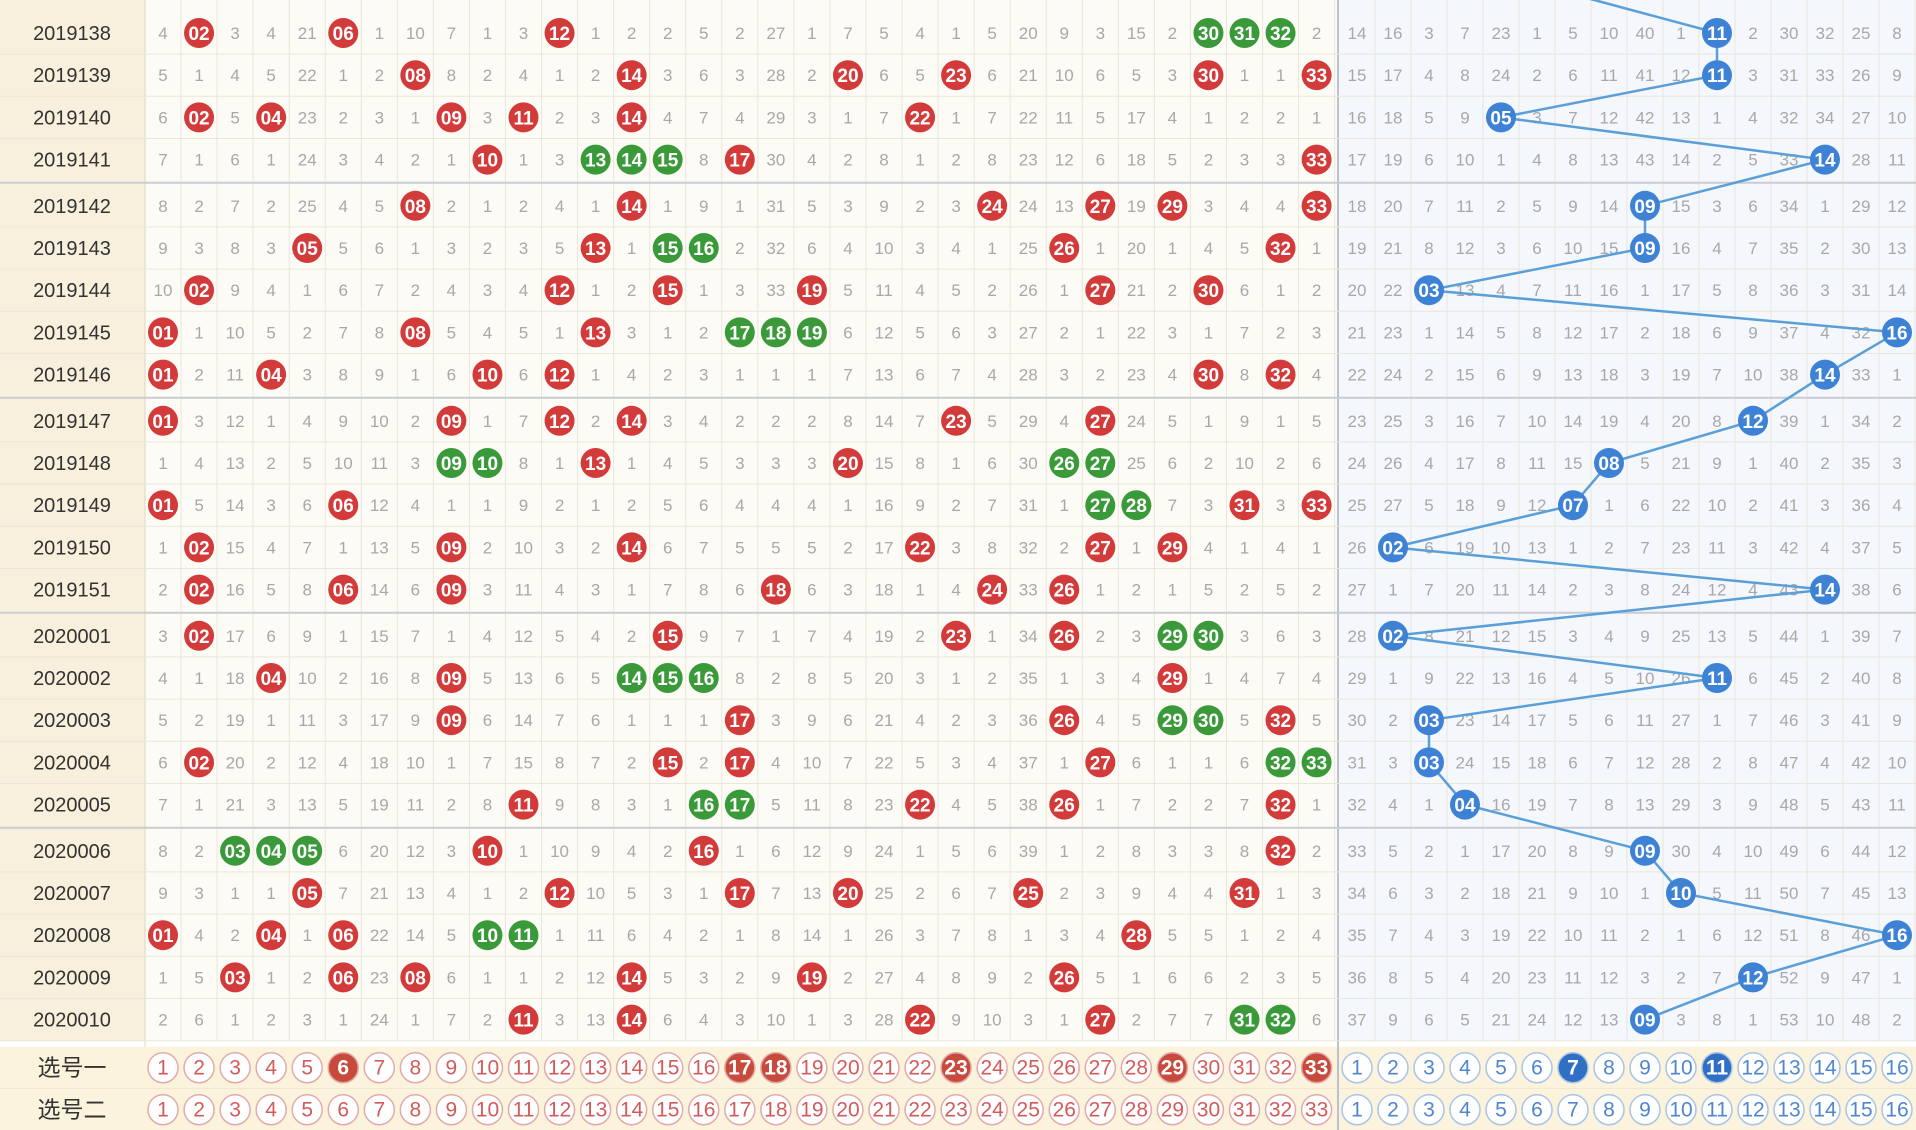 The height and width of the screenshot is (1130, 1916). What do you see at coordinates (1280, 763) in the screenshot?
I see `ball-number: 32` at bounding box center [1280, 763].